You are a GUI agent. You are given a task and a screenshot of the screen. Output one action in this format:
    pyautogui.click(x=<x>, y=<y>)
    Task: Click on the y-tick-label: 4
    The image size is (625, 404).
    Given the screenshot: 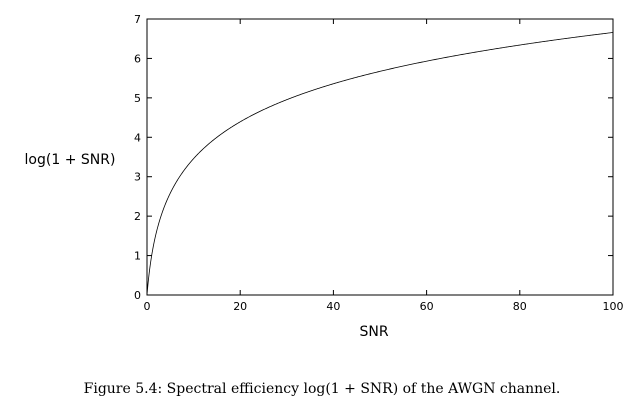 What is the action you would take?
    pyautogui.click(x=137, y=137)
    